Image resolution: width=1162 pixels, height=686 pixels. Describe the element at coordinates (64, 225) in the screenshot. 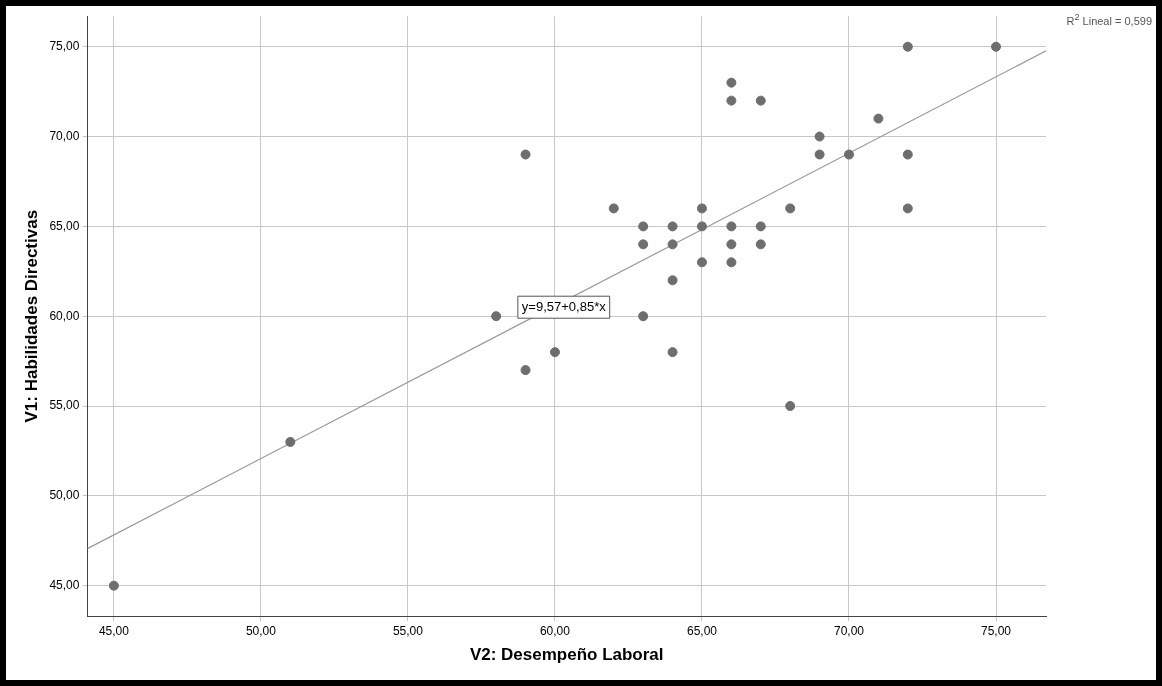

I see `y-tick-label: 65,00` at that location.